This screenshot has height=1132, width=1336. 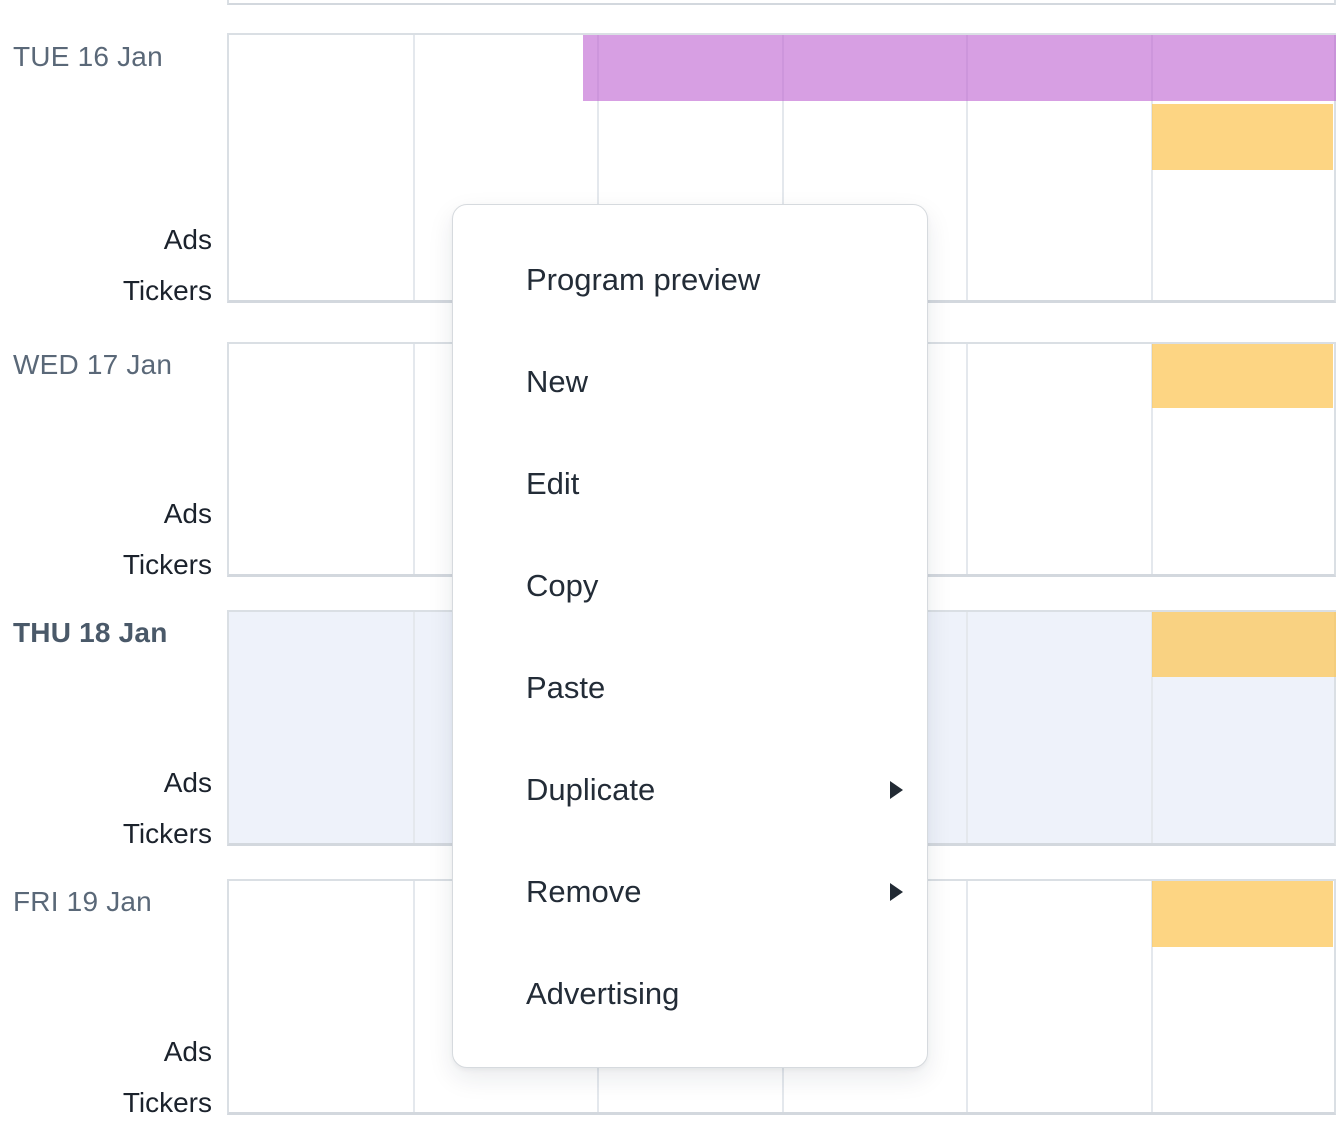 What do you see at coordinates (603, 993) in the screenshot?
I see `menu-item-label: Advertising` at bounding box center [603, 993].